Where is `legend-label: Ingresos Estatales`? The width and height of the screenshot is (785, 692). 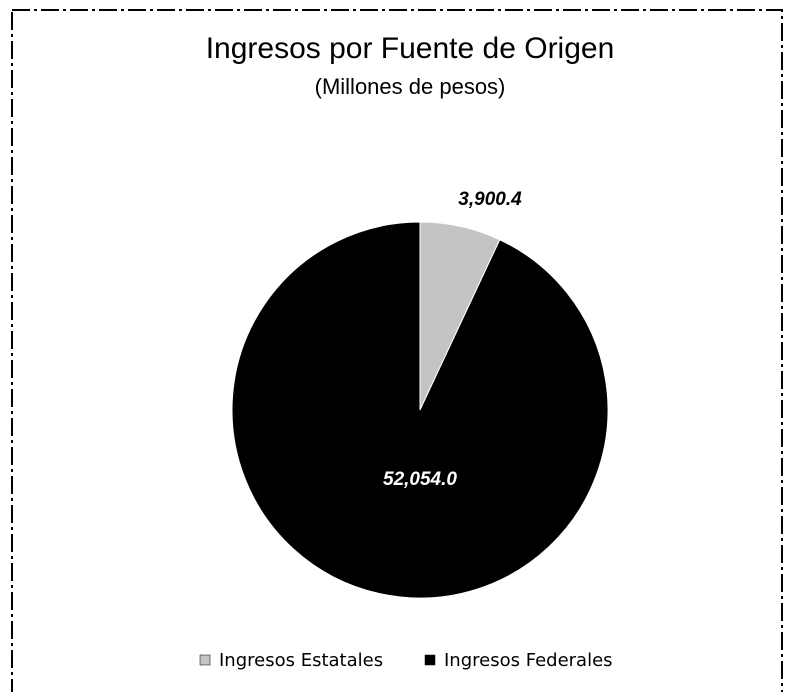
legend-label: Ingresos Estatales is located at coordinates (301, 660).